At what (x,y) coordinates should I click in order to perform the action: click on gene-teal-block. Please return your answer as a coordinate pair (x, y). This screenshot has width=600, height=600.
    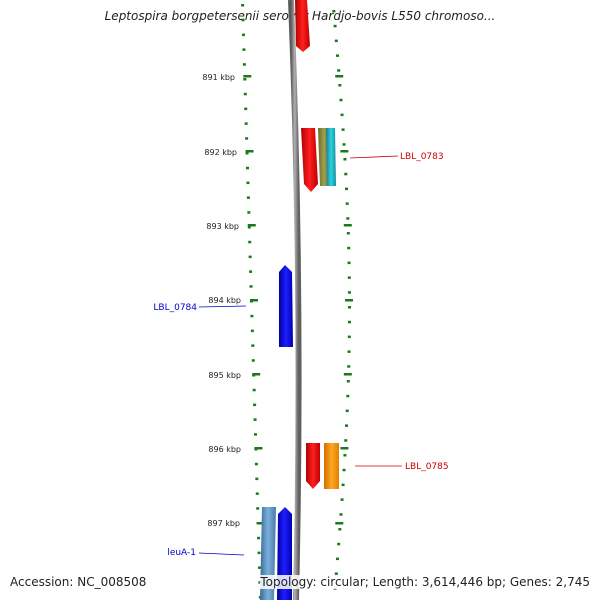
    Looking at the image, I should click on (331, 157).